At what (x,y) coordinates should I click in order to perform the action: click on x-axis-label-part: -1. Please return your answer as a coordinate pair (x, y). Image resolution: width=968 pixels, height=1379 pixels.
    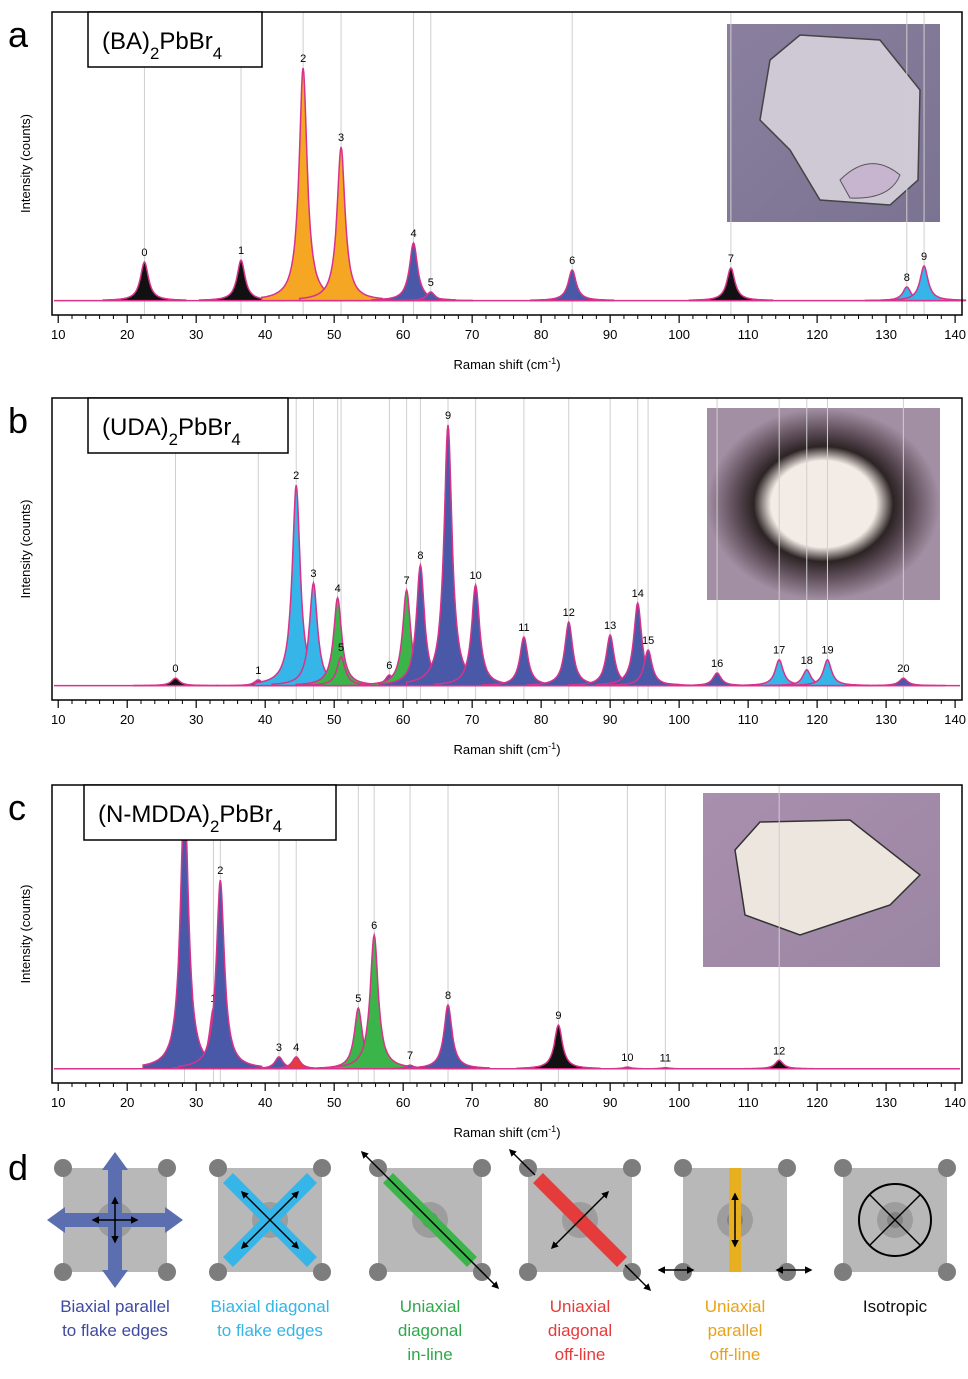
    Looking at the image, I should click on (552, 746).